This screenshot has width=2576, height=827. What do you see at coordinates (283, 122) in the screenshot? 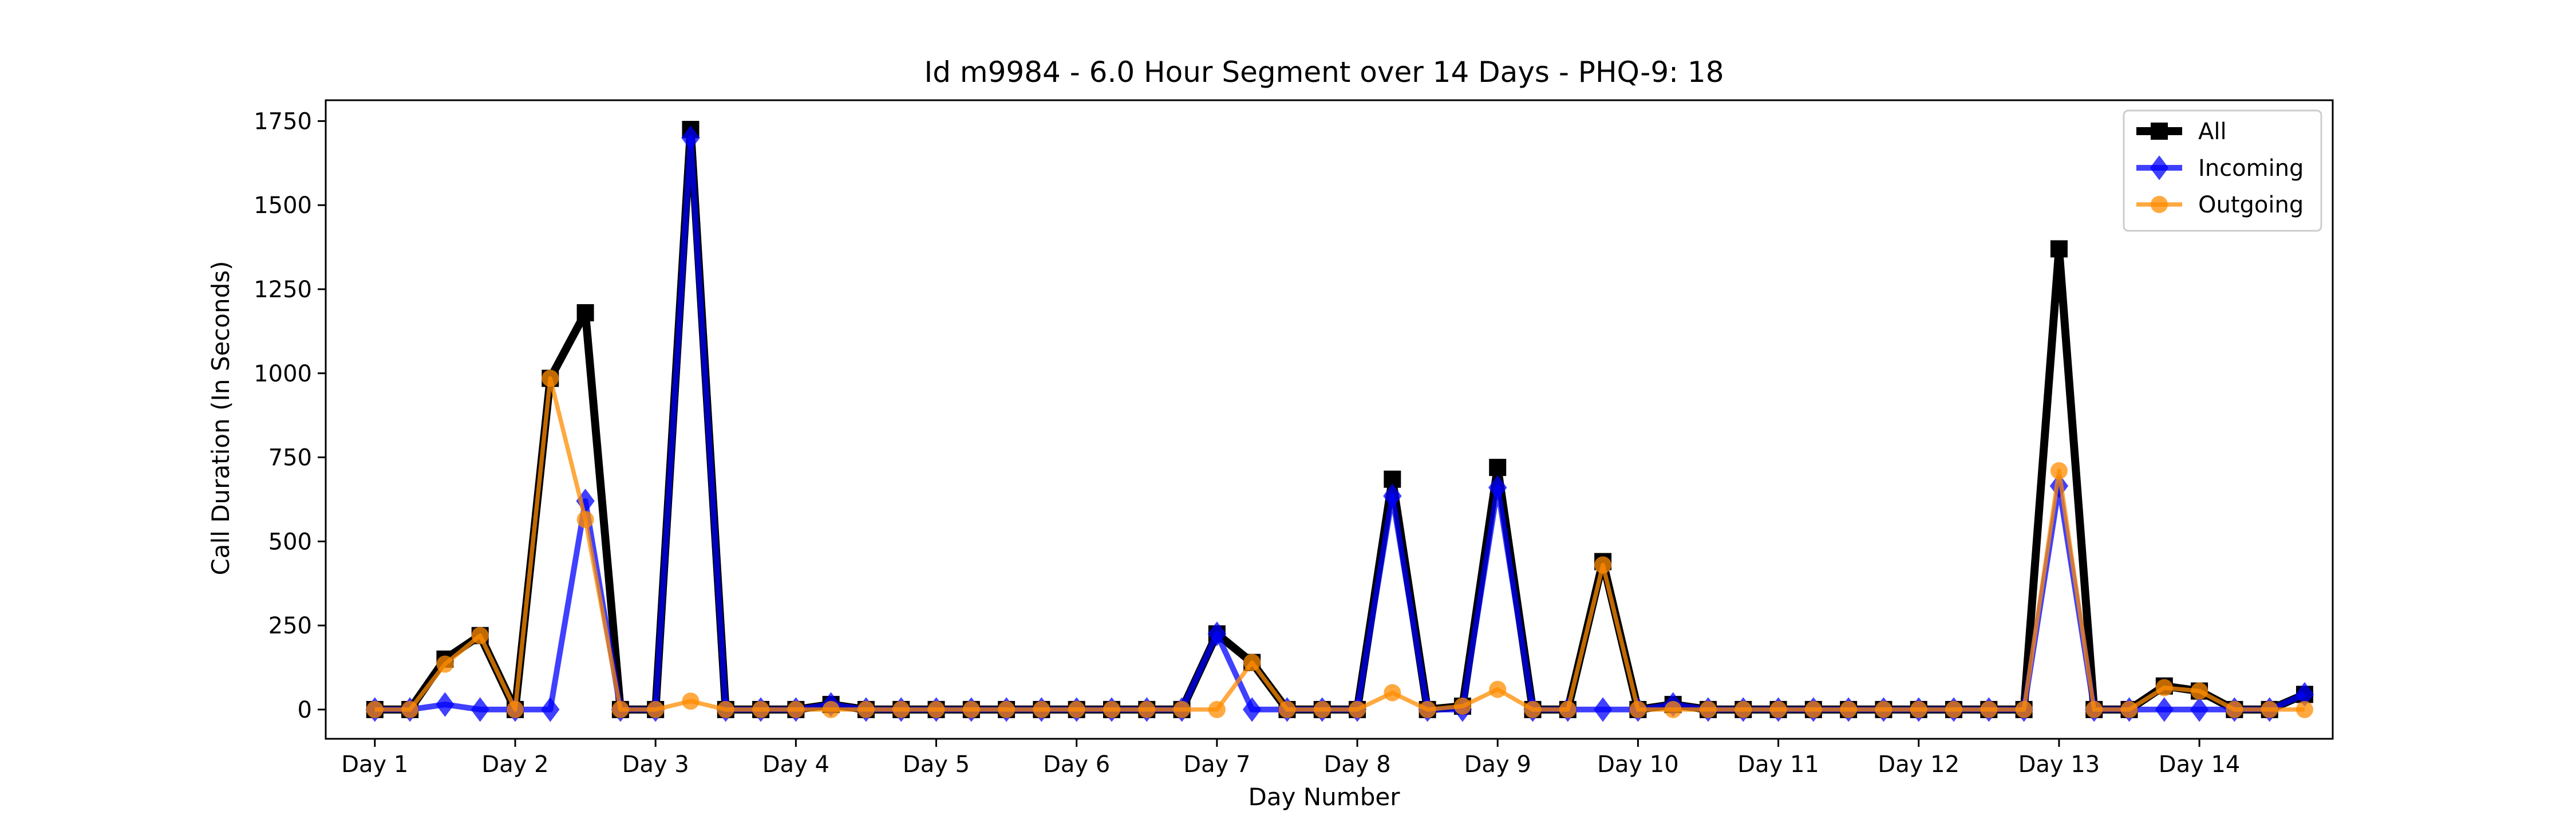
I see `y-tick-label: 1750` at bounding box center [283, 122].